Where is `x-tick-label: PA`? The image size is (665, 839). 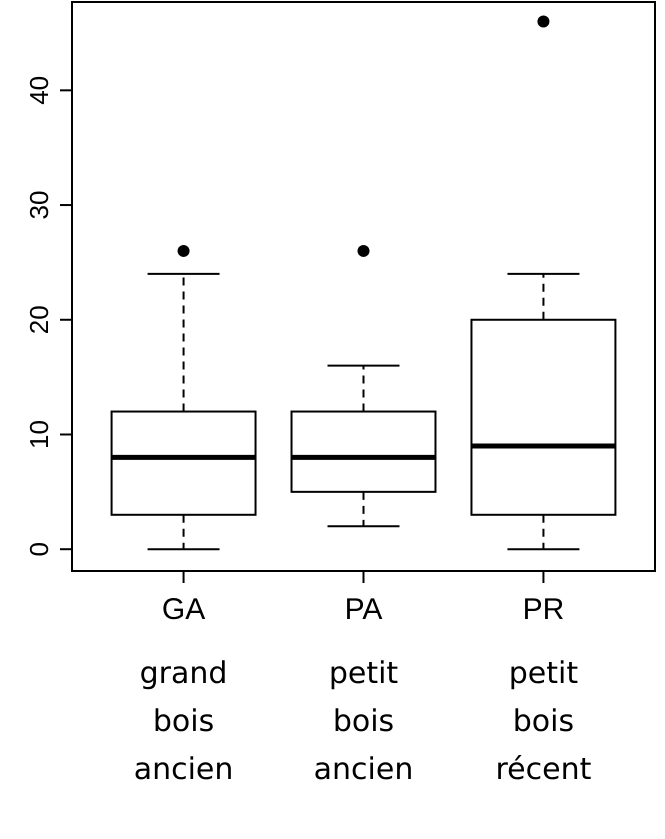
x-tick-label: PA is located at coordinates (363, 609).